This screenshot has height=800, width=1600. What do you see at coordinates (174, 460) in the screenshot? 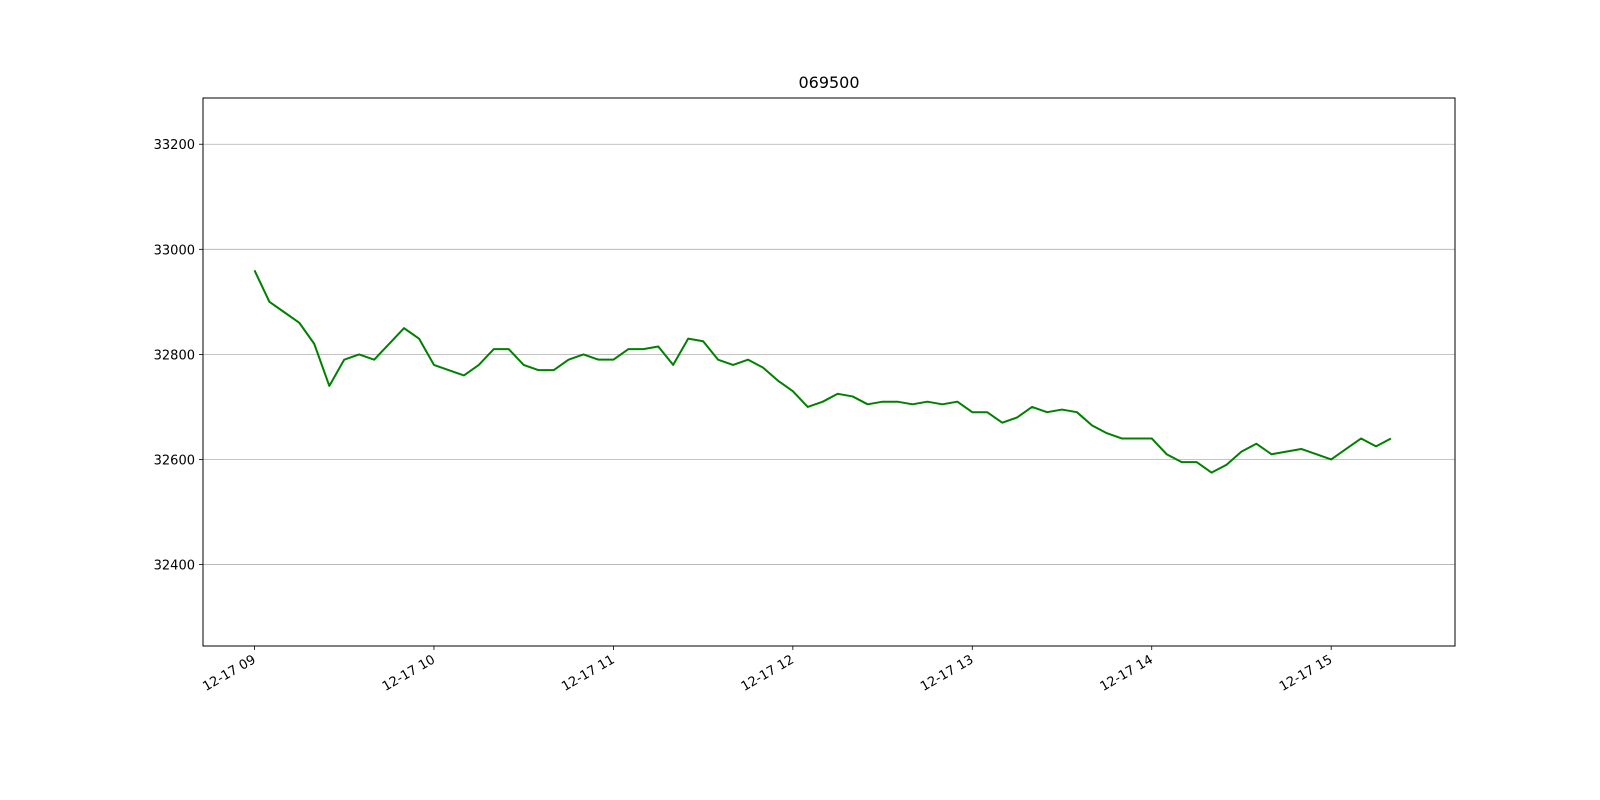
I see `y-tick-label: 32600` at bounding box center [174, 460].